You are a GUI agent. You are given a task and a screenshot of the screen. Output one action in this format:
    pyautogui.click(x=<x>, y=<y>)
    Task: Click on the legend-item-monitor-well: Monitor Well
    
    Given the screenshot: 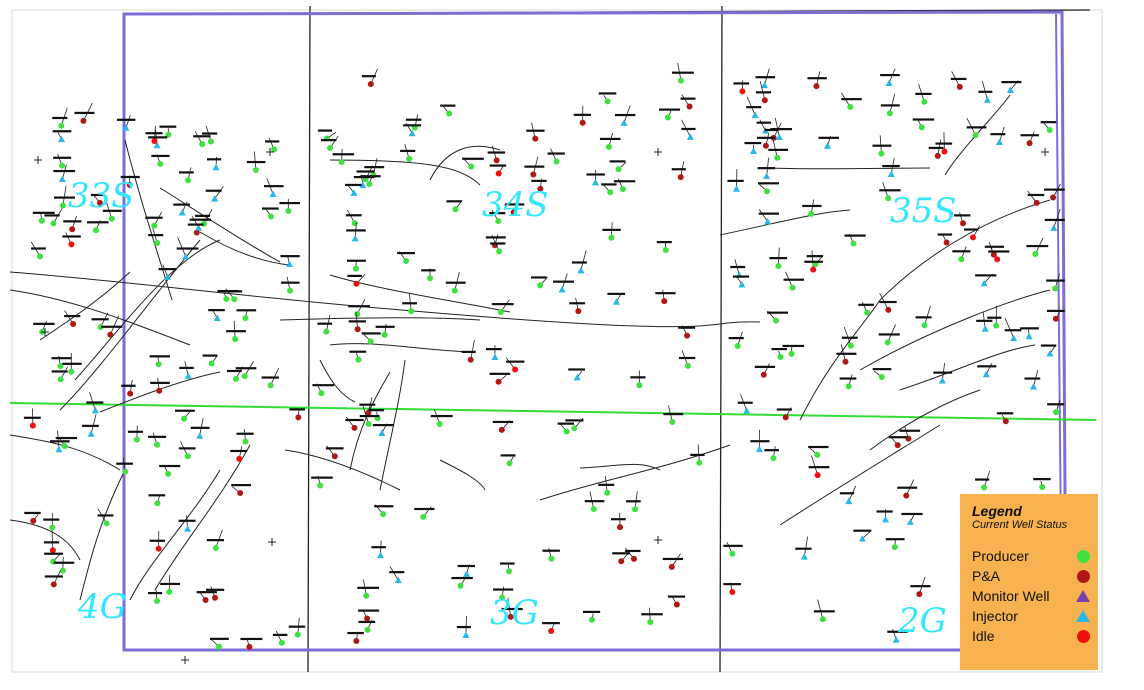 What is the action you would take?
    pyautogui.click(x=1031, y=596)
    